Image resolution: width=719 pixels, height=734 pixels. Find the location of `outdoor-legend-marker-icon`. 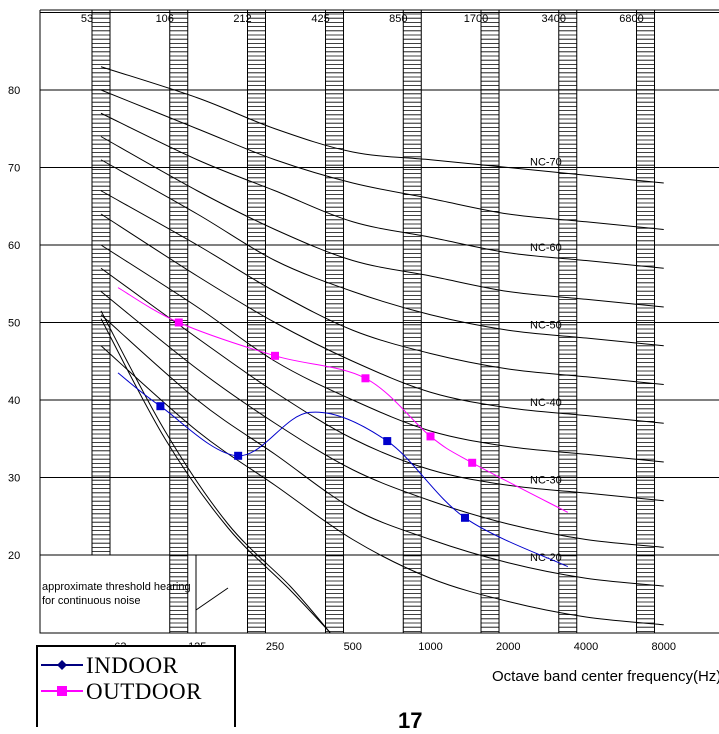

outdoor-legend-marker-icon is located at coordinates (62, 691).